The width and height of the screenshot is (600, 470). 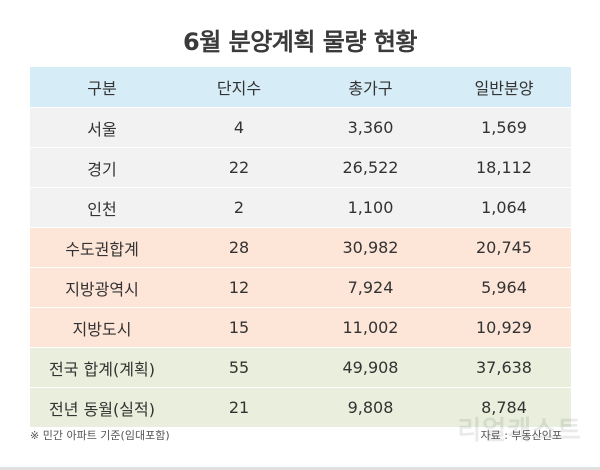 What do you see at coordinates (239, 167) in the screenshot?
I see `complex-count-cell: 22` at bounding box center [239, 167].